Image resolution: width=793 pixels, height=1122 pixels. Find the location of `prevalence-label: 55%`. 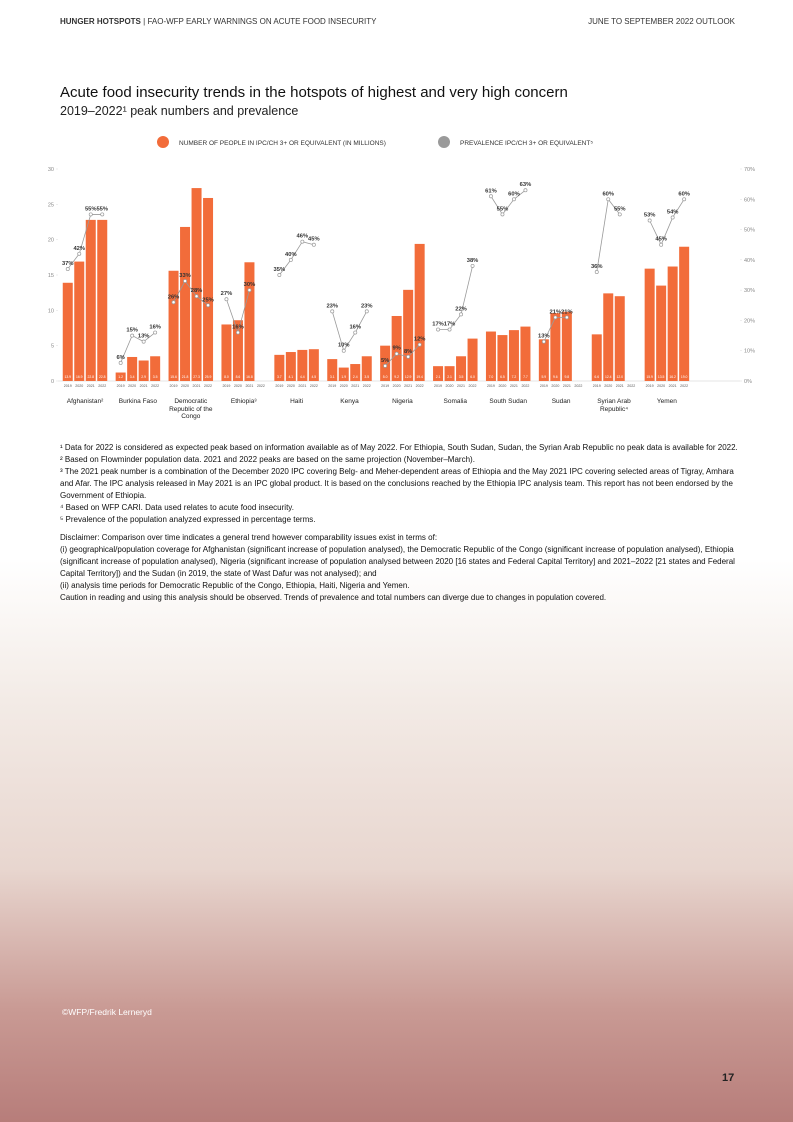

prevalence-label: 55% is located at coordinates (102, 209).